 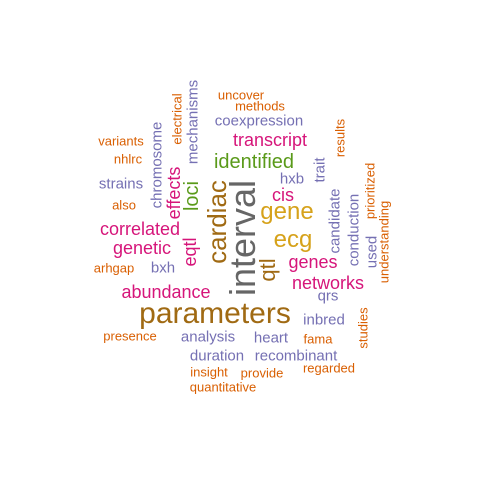 What do you see at coordinates (335, 221) in the screenshot?
I see `word-candidate: candidate` at bounding box center [335, 221].